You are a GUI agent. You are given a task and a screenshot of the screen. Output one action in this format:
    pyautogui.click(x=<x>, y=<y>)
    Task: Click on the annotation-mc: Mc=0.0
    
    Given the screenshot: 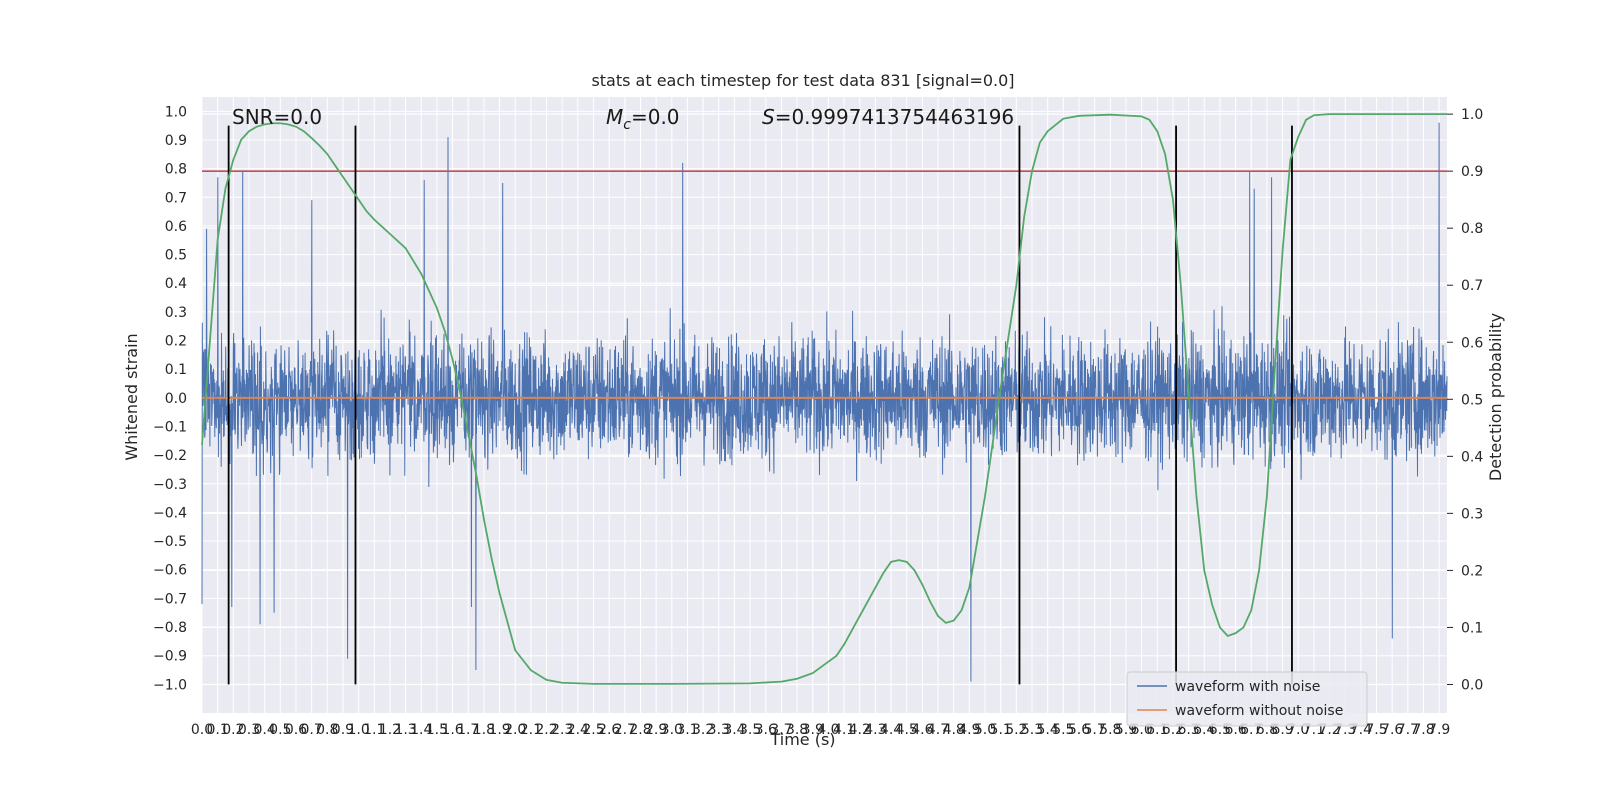 What is the action you would take?
    pyautogui.click(x=643, y=119)
    